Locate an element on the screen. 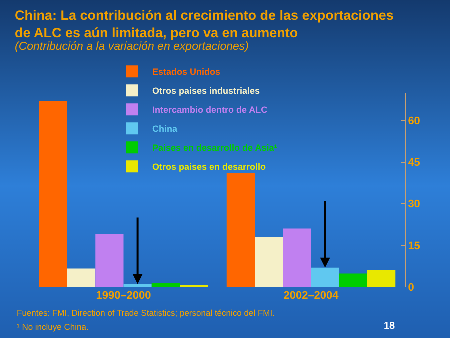  y-tick-label: 0 is located at coordinates (411, 288).